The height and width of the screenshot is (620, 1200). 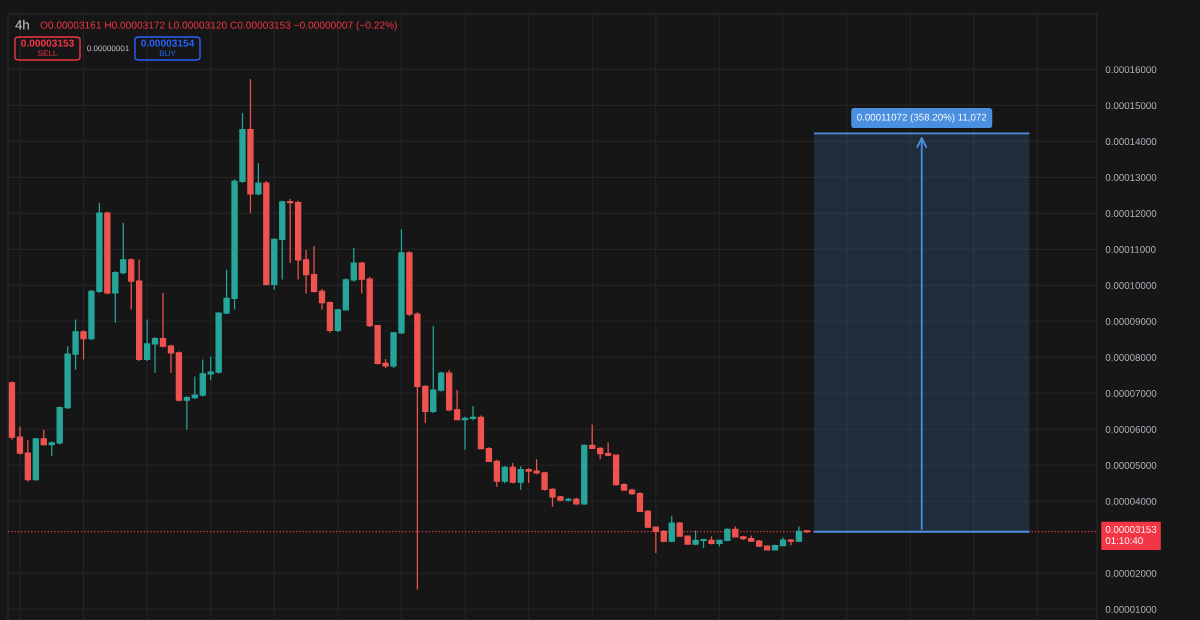 I want to click on y-tick-label: 0.00007000, so click(x=1131, y=393).